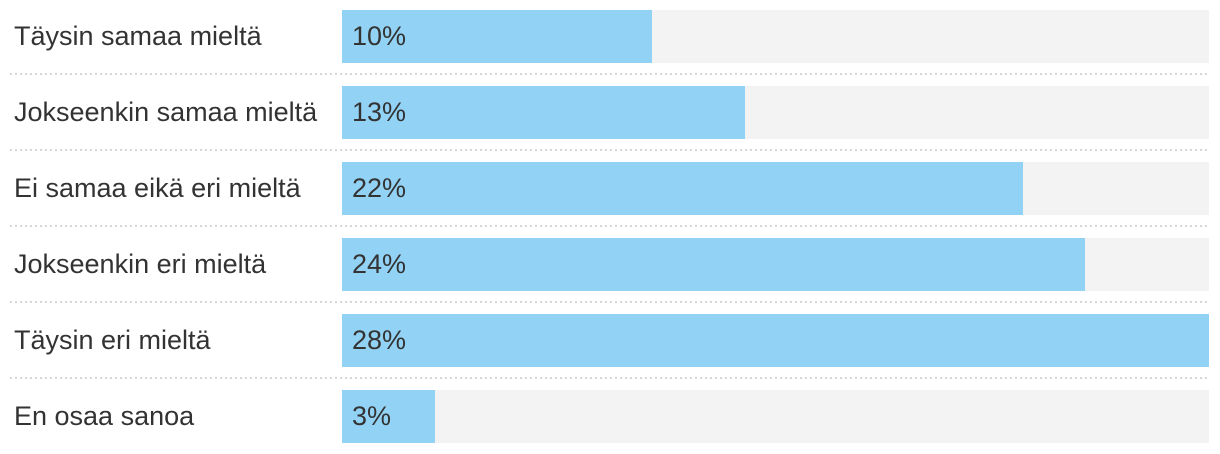 The image size is (1220, 454). What do you see at coordinates (138, 36) in the screenshot?
I see `category-label: Täysin samaa mieltä` at bounding box center [138, 36].